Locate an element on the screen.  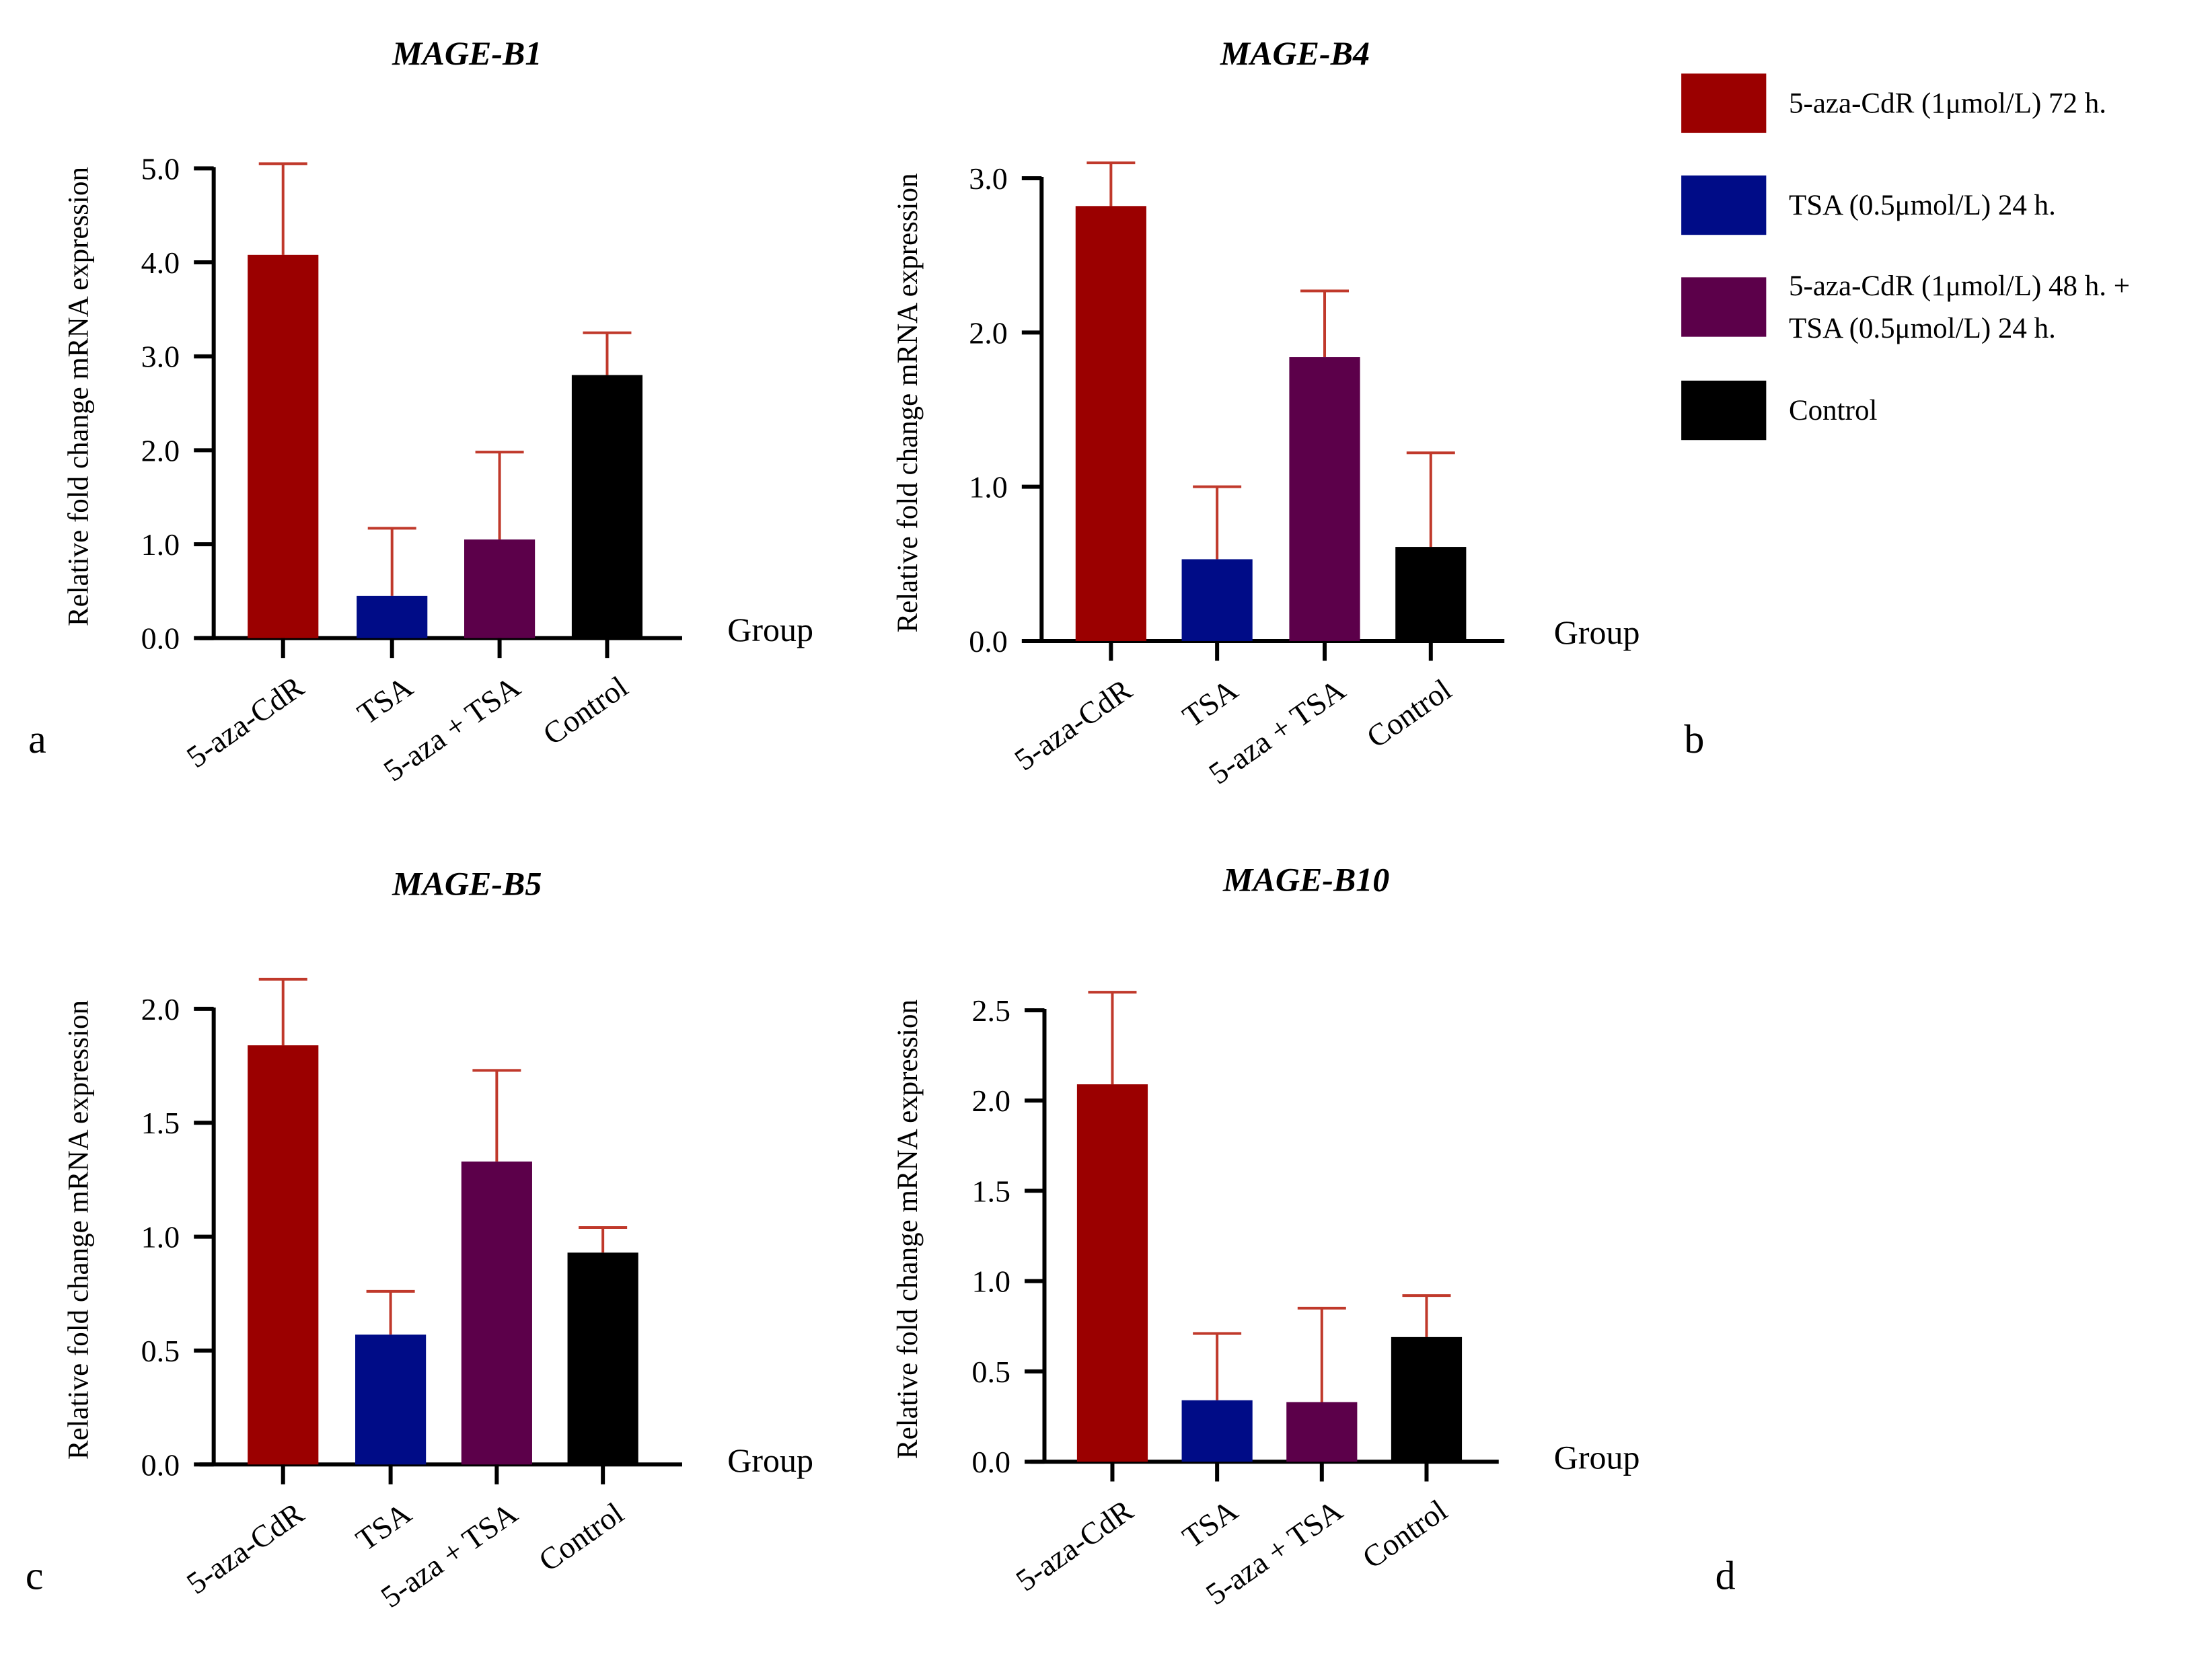
panel-letter: c is located at coordinates (35, 1575).